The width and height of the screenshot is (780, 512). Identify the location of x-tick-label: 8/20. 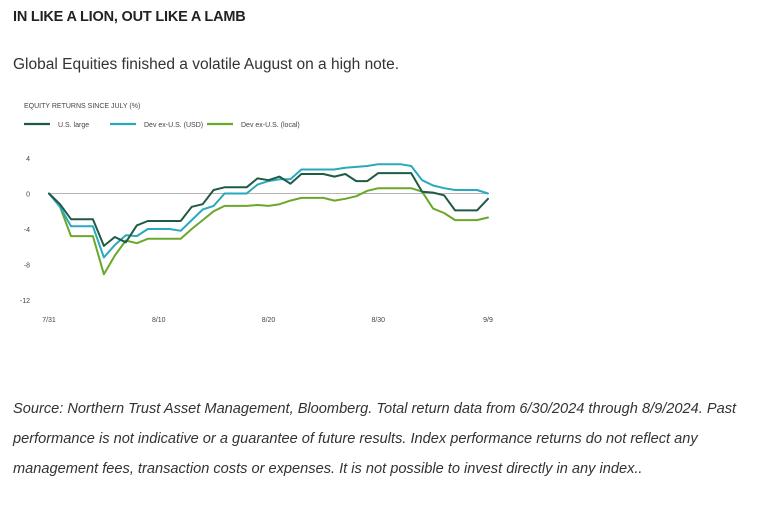
(269, 320).